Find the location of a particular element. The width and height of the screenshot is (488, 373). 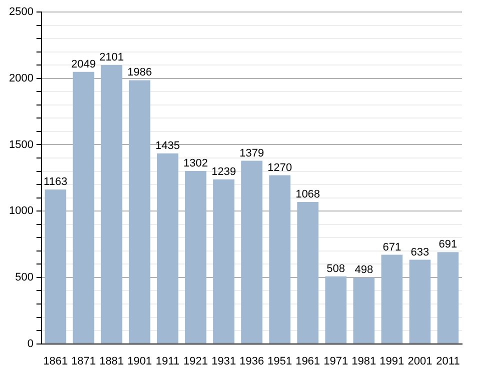

x-tick-label: 1981 is located at coordinates (364, 361).